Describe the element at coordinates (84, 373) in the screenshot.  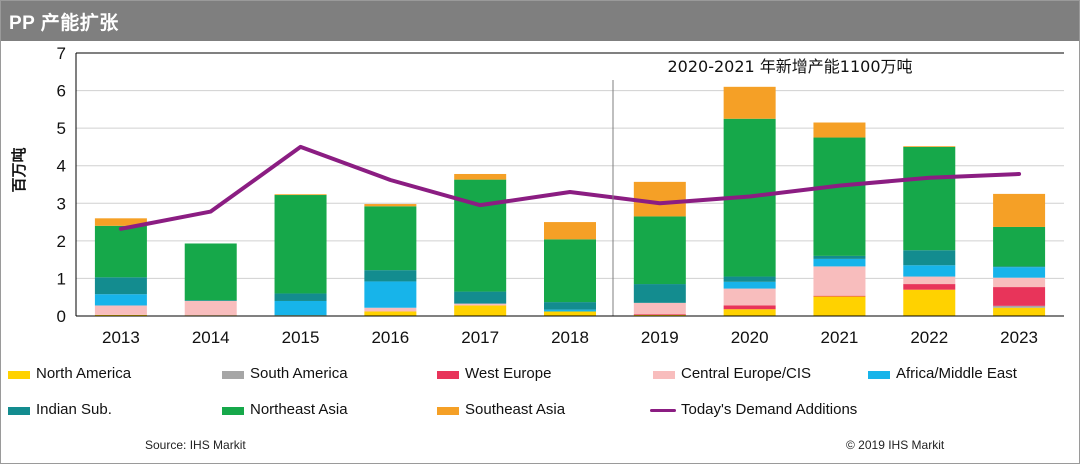
I see `legend-label: North America` at that location.